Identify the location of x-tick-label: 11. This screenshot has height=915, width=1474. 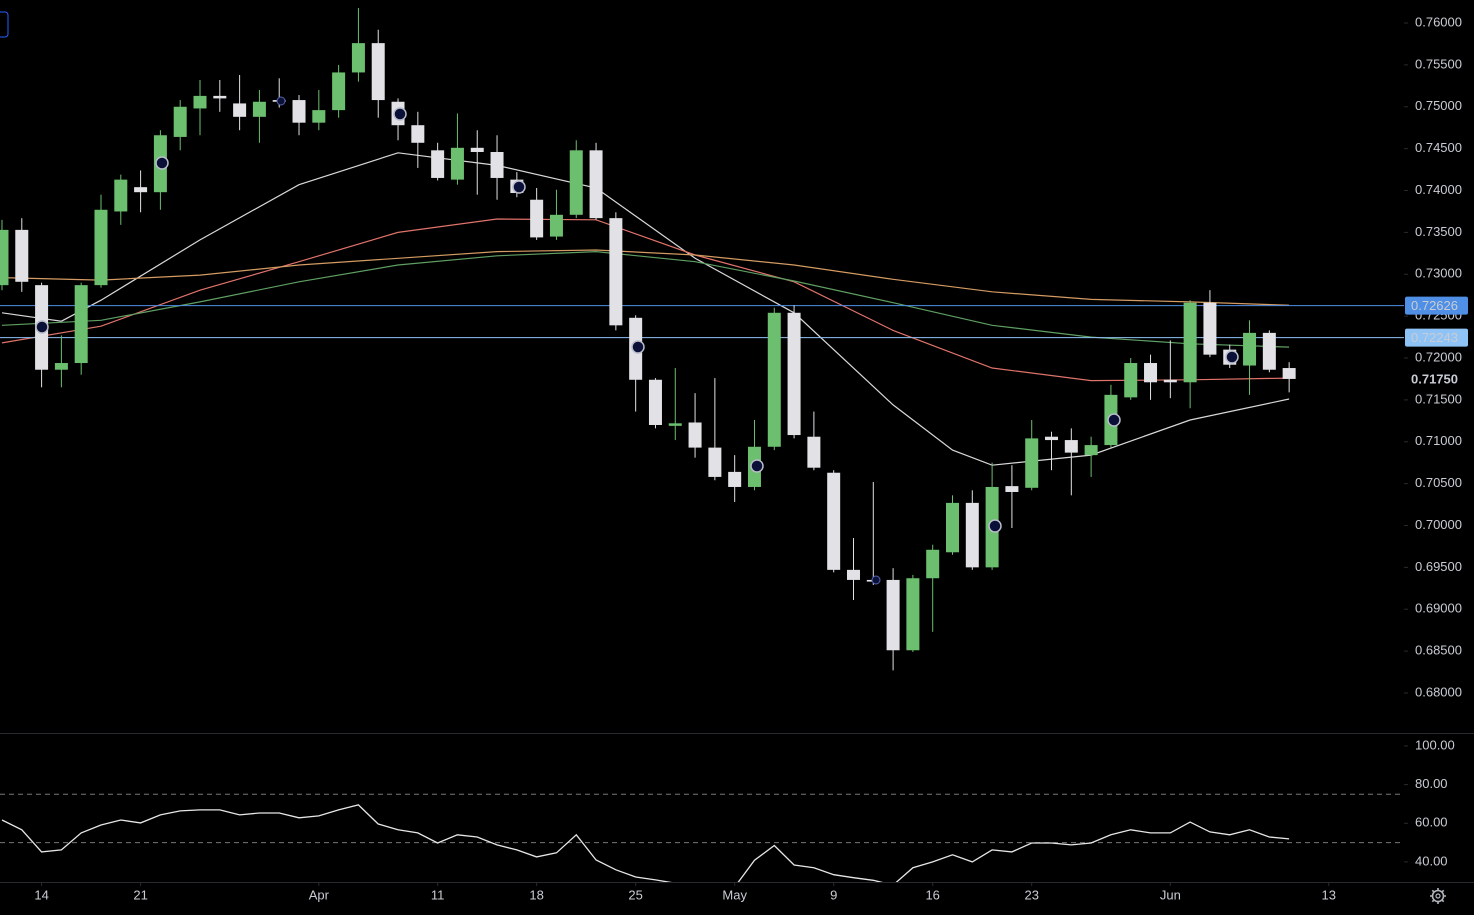
(438, 894).